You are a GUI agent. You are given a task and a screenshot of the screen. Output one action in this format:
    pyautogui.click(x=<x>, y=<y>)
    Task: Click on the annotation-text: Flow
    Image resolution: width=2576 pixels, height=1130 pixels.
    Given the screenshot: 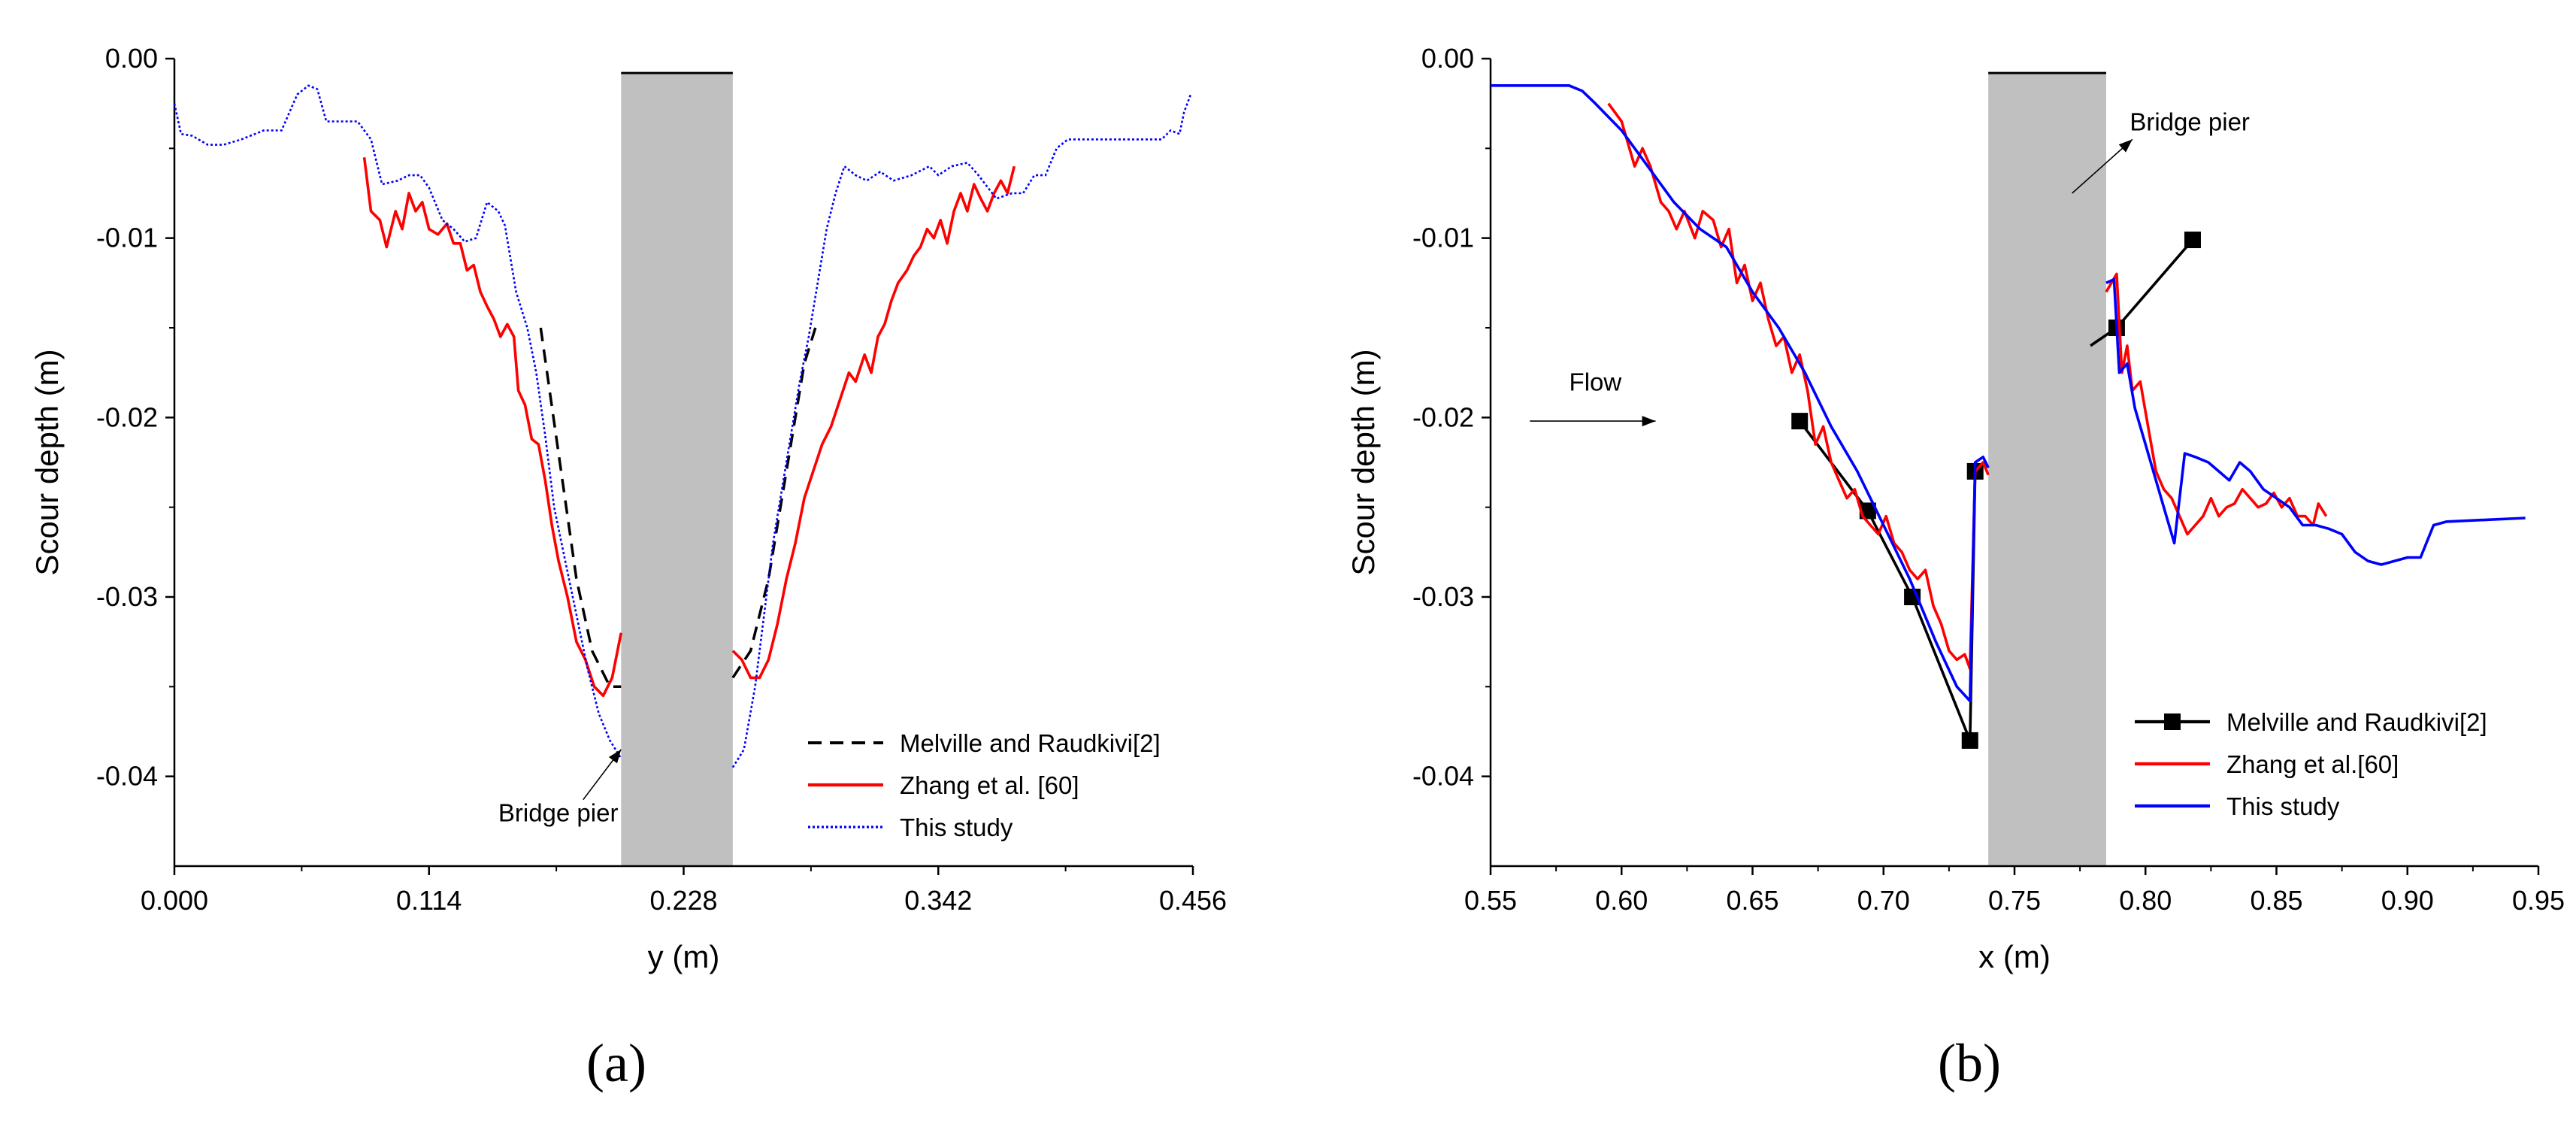 What is the action you would take?
    pyautogui.click(x=1596, y=382)
    